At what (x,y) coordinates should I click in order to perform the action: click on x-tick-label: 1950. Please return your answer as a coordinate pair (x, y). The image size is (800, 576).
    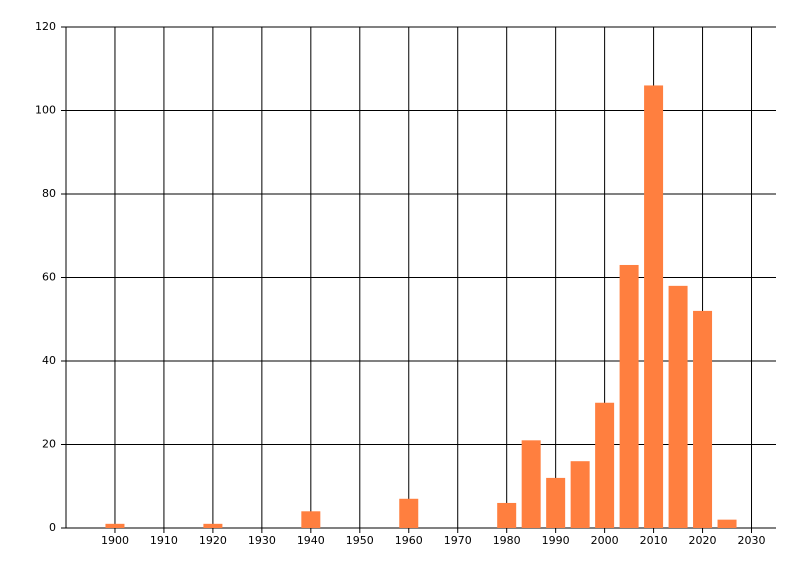
    Looking at the image, I should click on (360, 540).